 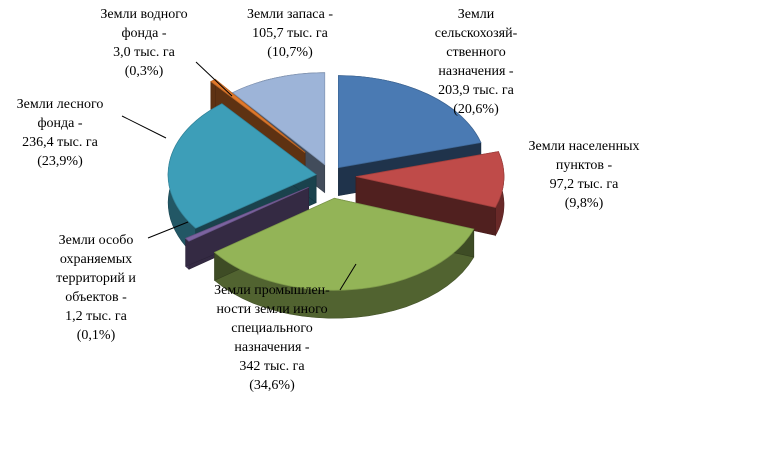 I want to click on slice-label-6: Земли запаса - 105,7 тыс. га (10,7%), so click(x=290, y=33).